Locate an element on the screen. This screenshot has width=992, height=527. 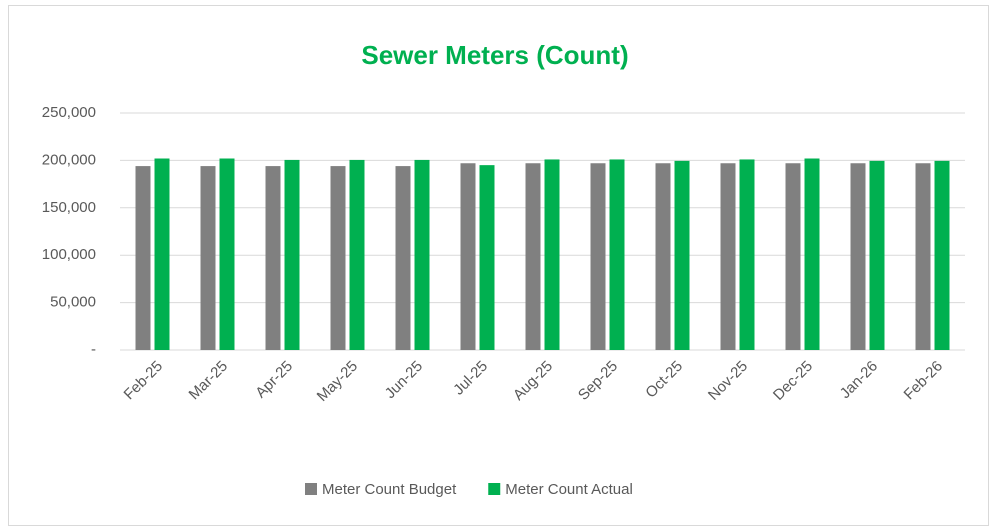
y-tick-label: 250,000 is located at coordinates (69, 112).